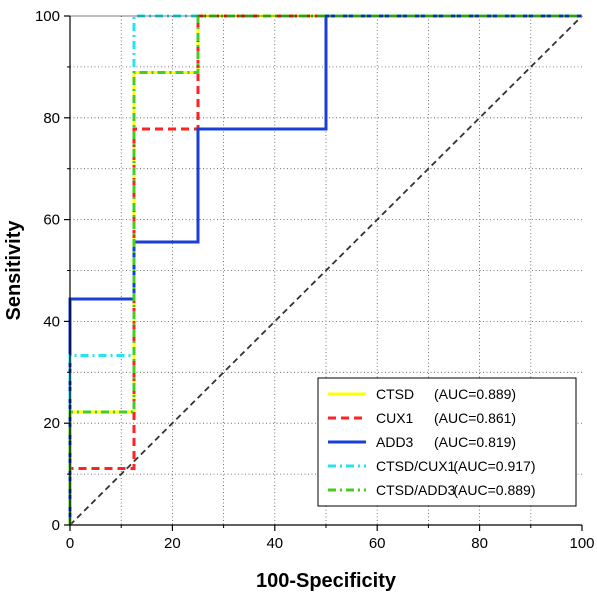 The width and height of the screenshot is (597, 597). What do you see at coordinates (51, 118) in the screenshot?
I see `y-tick-label: 80` at bounding box center [51, 118].